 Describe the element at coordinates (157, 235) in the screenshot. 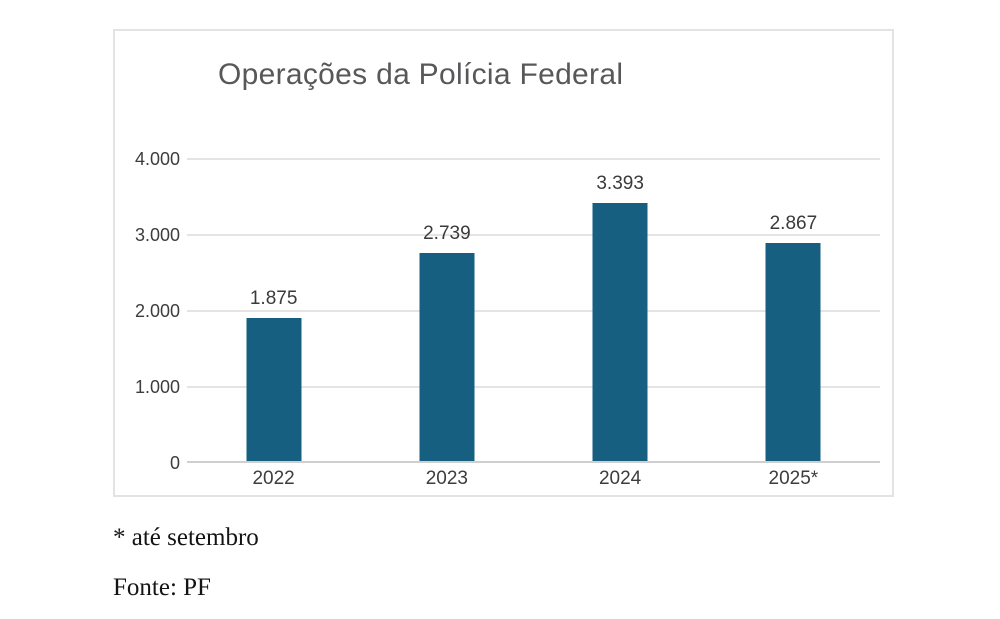

I see `y-tick-label: 3.000` at that location.